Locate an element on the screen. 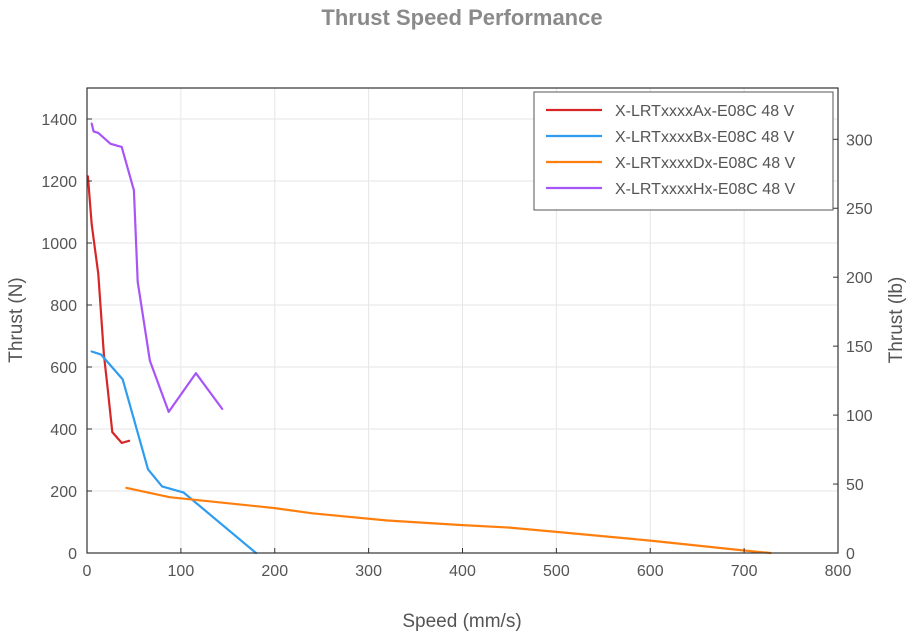  y-axis-label-left: Thrust (N) is located at coordinates (16, 320).